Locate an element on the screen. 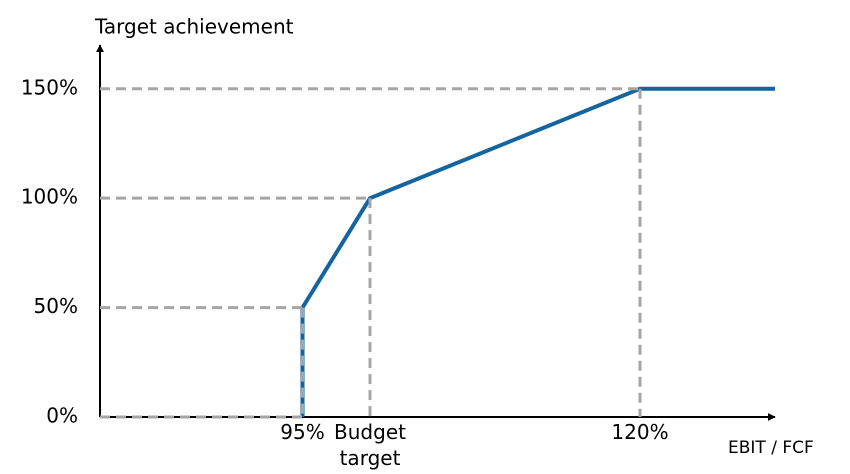 The width and height of the screenshot is (850, 474). y-tick-label: 100% is located at coordinates (49, 197).